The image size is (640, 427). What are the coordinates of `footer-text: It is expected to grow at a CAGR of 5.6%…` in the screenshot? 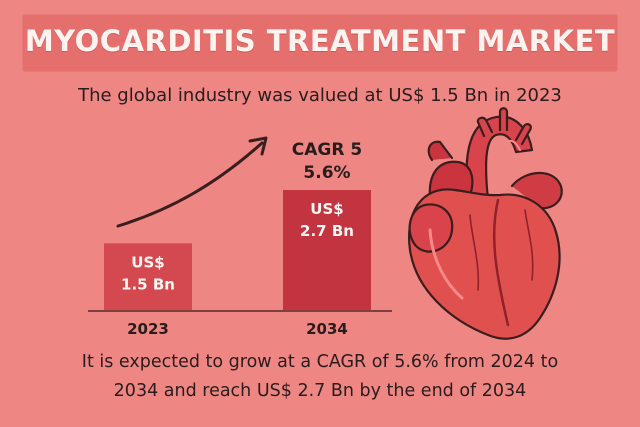 It's located at (320, 377).